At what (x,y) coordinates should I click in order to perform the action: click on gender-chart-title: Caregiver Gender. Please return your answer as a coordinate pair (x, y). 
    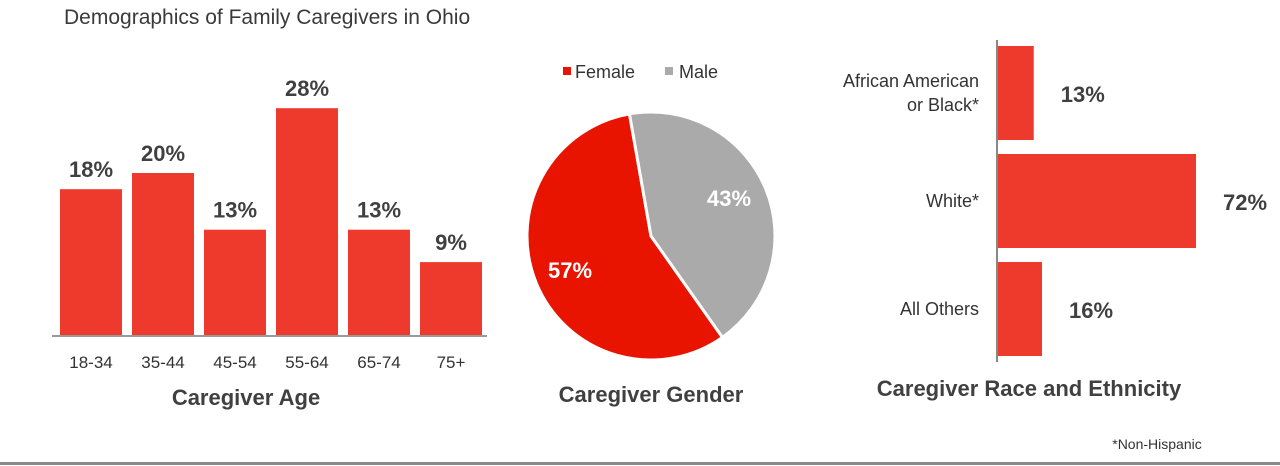
    Looking at the image, I should click on (651, 394).